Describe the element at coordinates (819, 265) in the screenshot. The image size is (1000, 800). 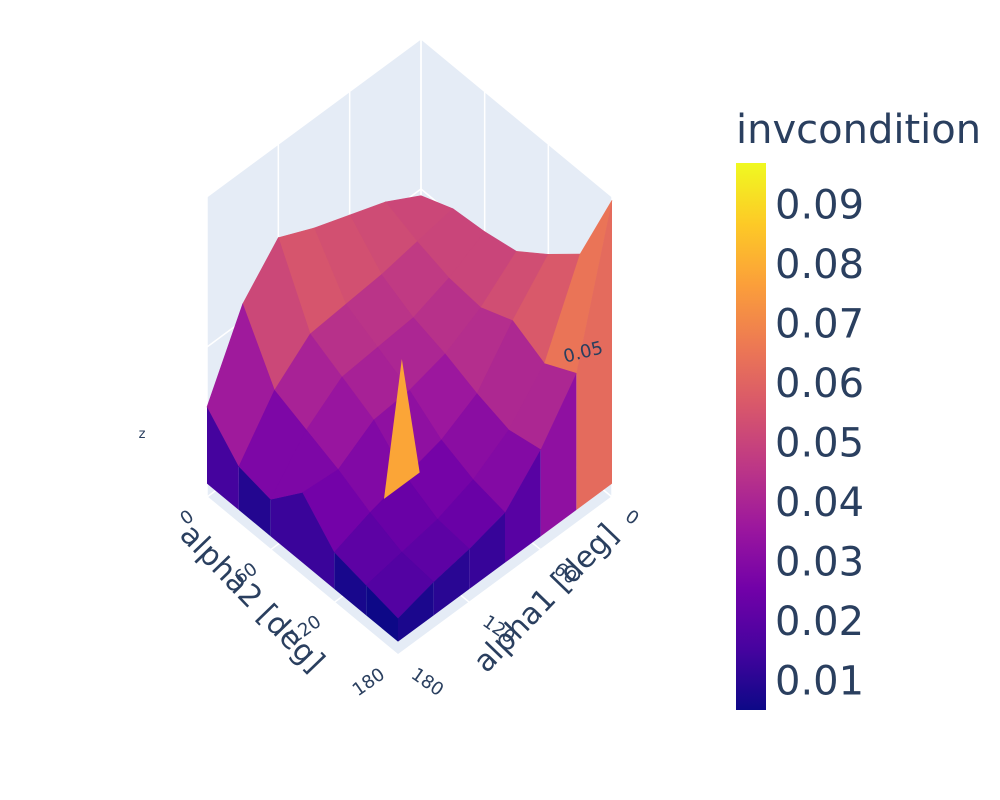
I see `colorbar-tick-label: 0.08` at that location.